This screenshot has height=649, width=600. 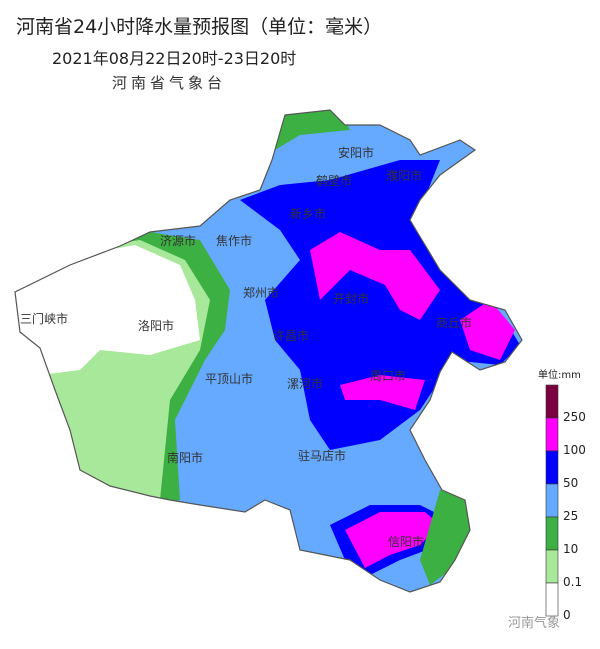 What do you see at coordinates (334, 180) in the screenshot?
I see `city-label: 鹤壁市` at bounding box center [334, 180].